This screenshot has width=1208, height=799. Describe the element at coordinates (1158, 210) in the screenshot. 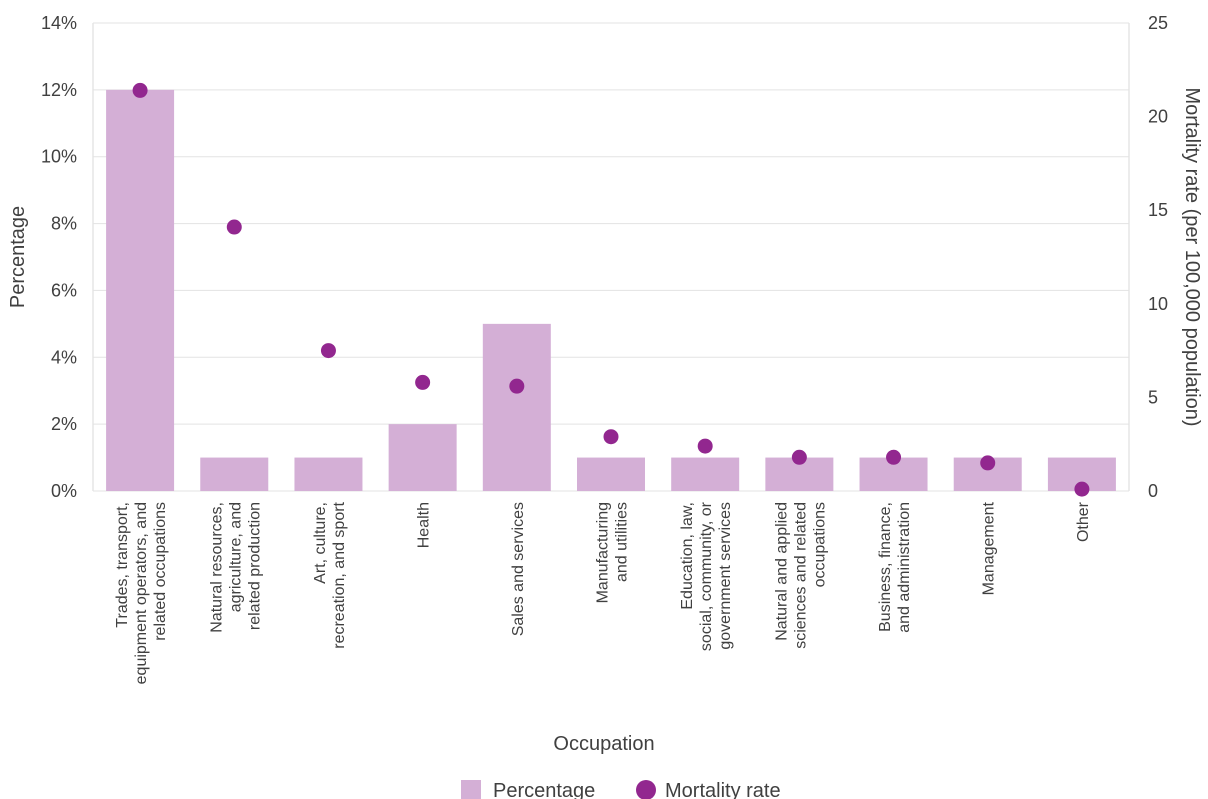

I see `y2-tick-label: 15` at that location.